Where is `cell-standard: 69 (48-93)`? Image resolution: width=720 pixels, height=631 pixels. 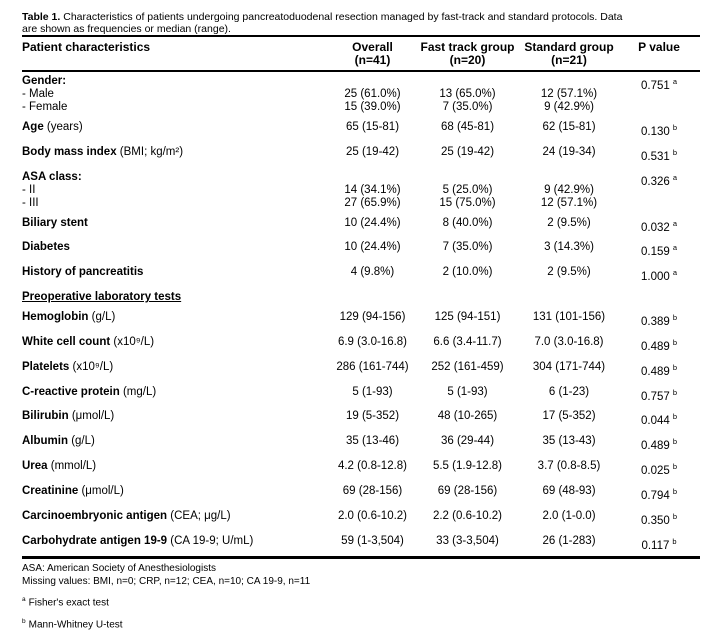
cell-standard: 69 (48-93) is located at coordinates (569, 494).